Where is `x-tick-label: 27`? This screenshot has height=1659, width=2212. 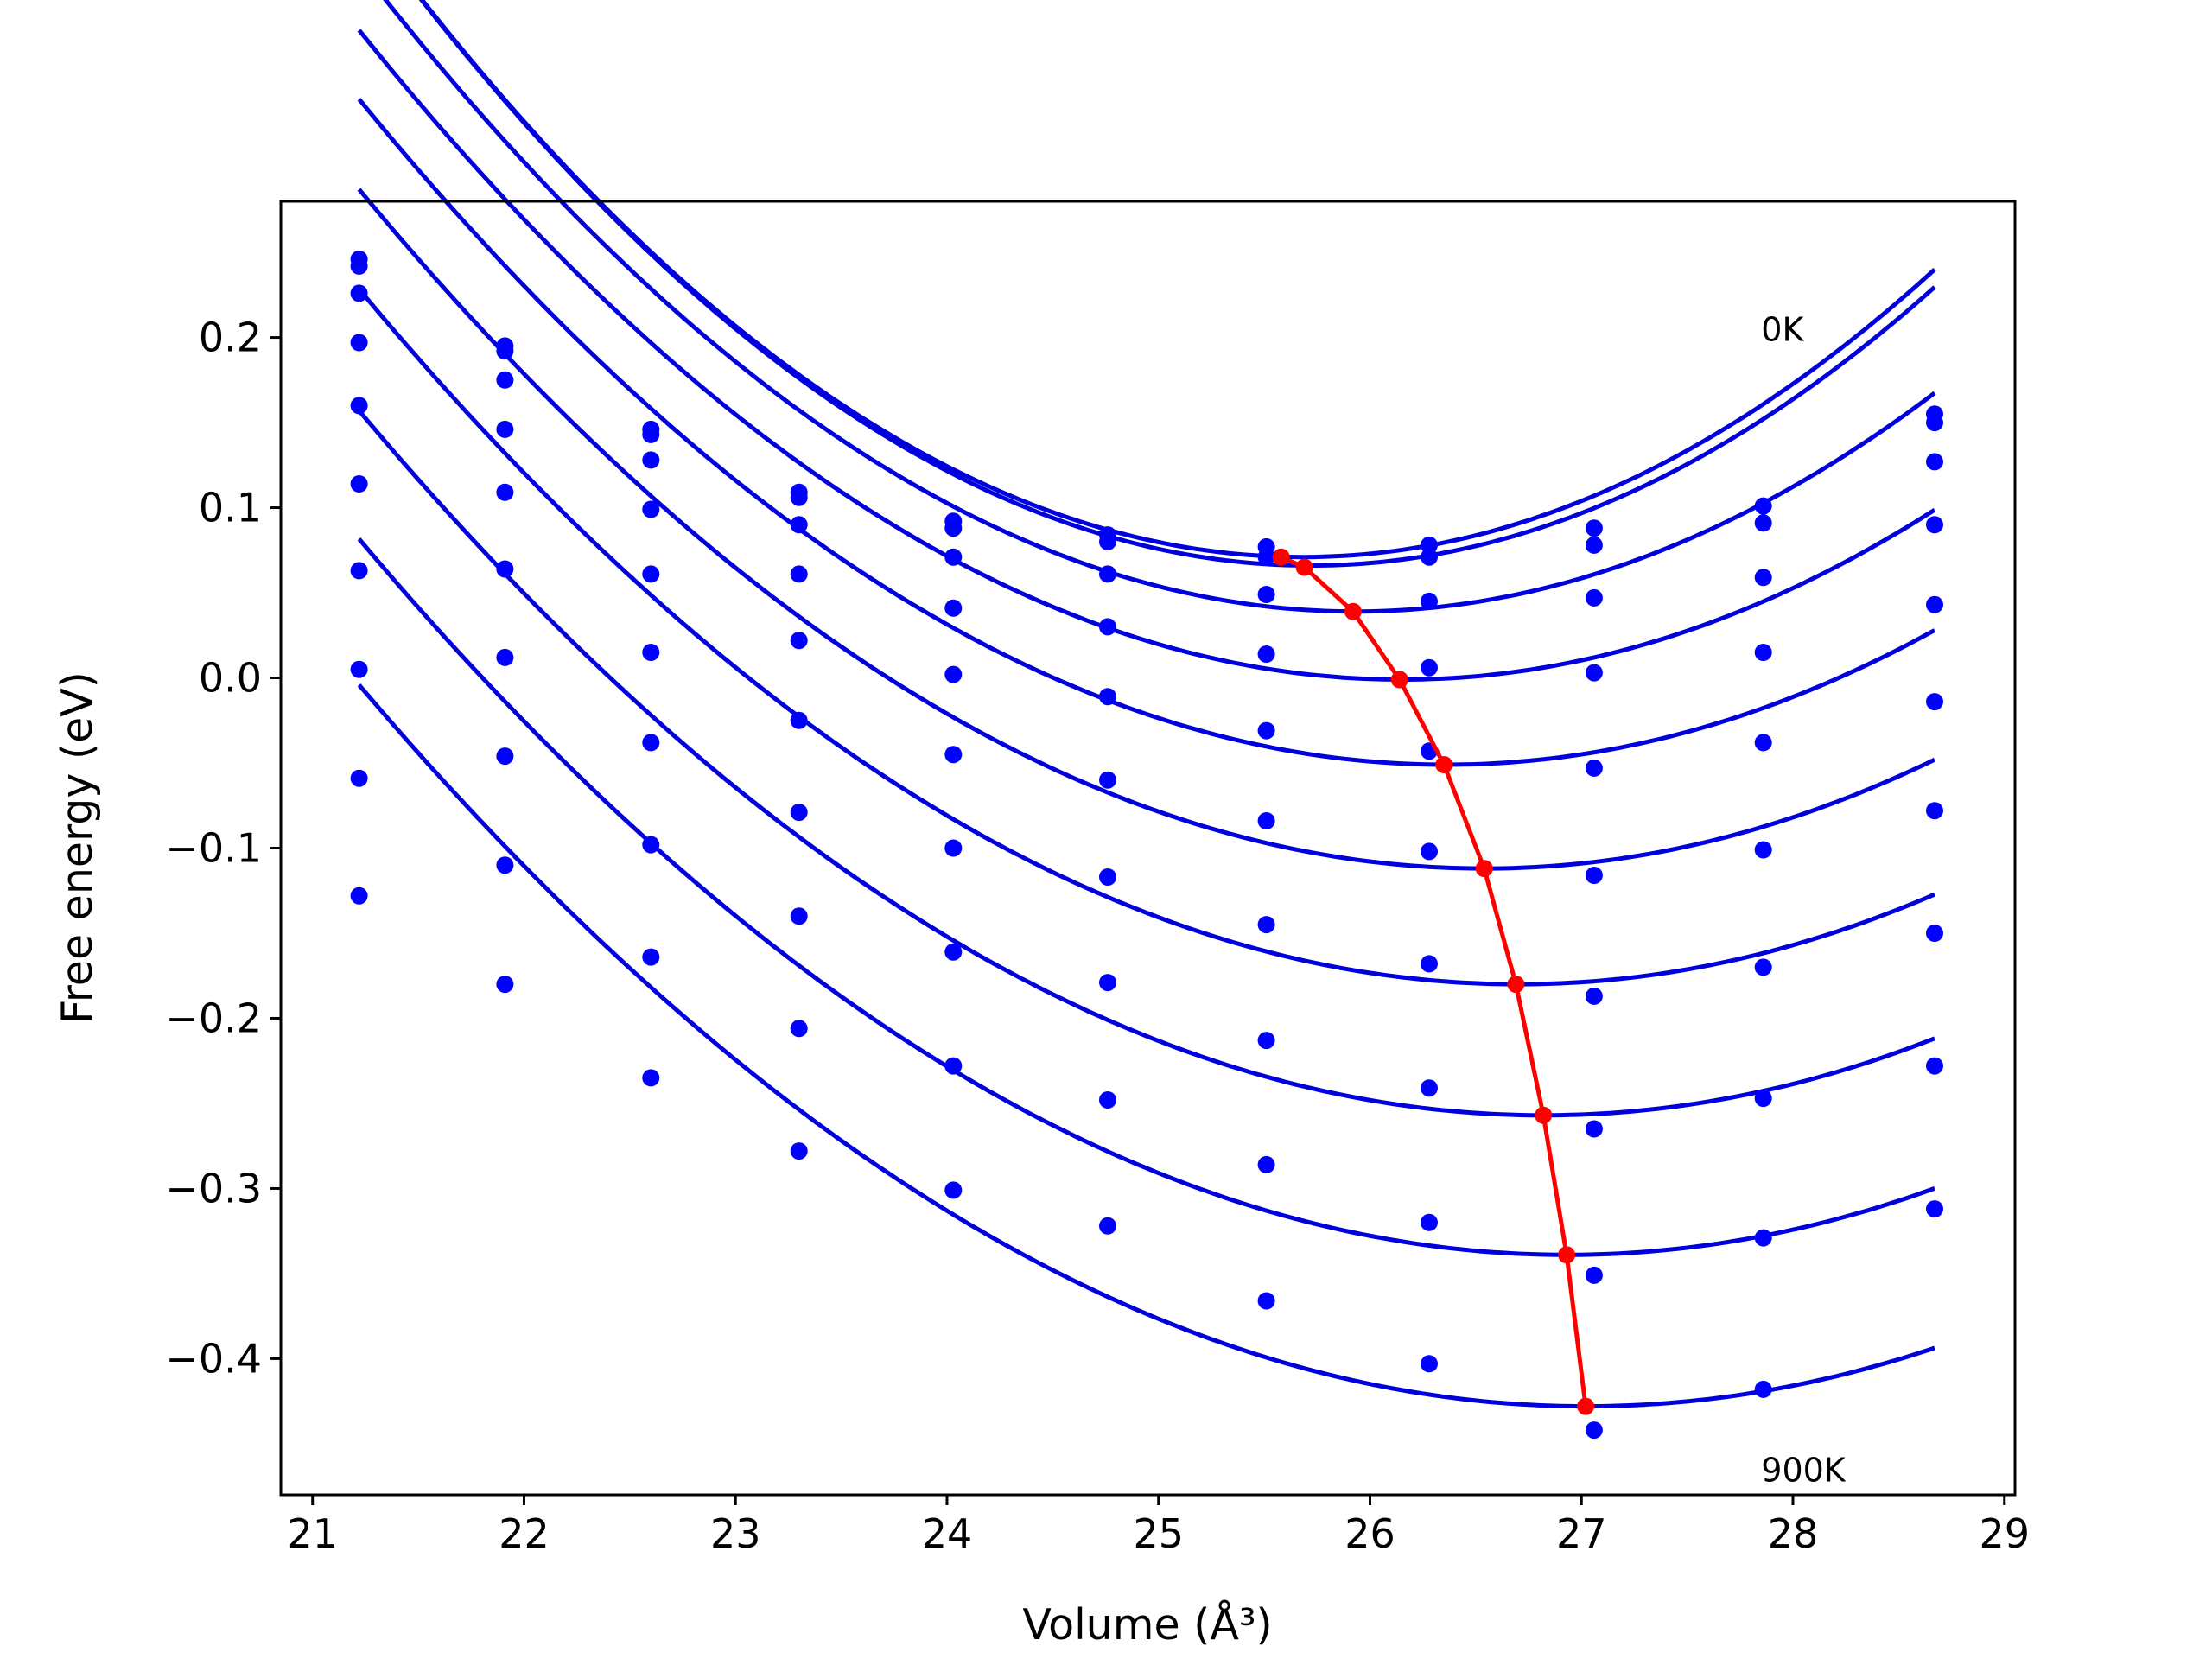 x-tick-label: 27 is located at coordinates (1581, 1533).